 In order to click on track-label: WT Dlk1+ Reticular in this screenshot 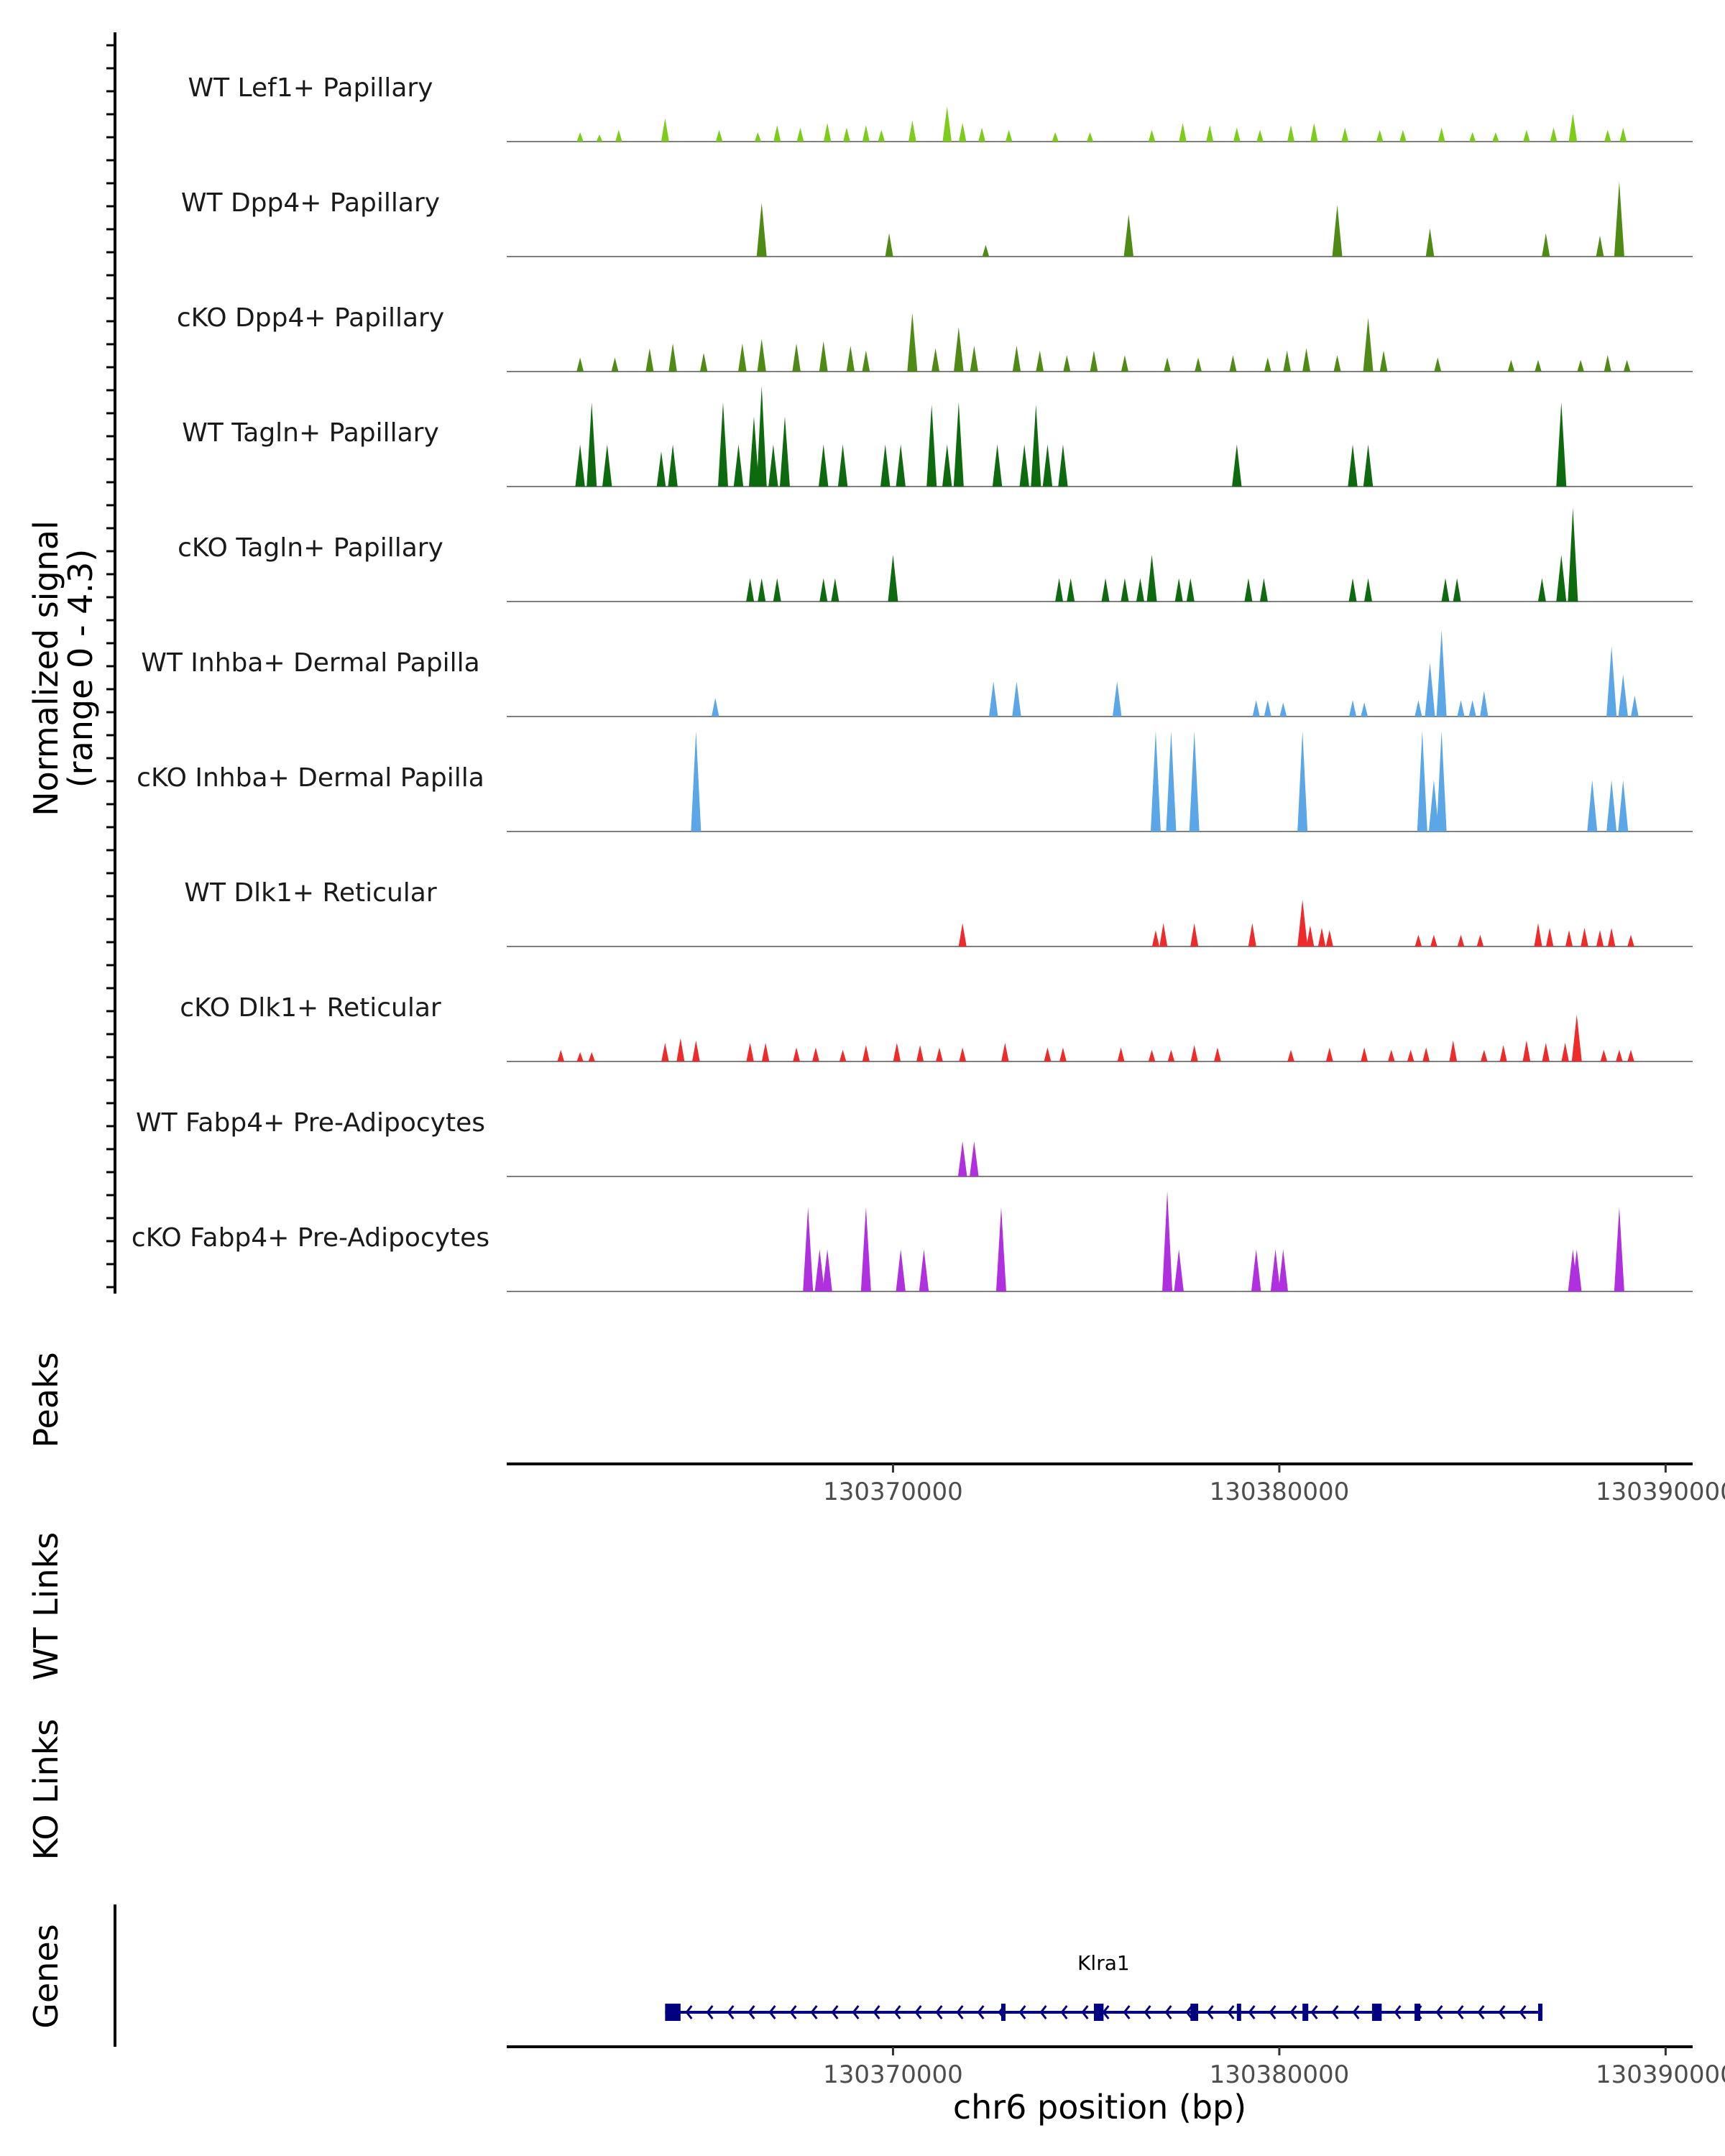, I will do `click(310, 893)`.